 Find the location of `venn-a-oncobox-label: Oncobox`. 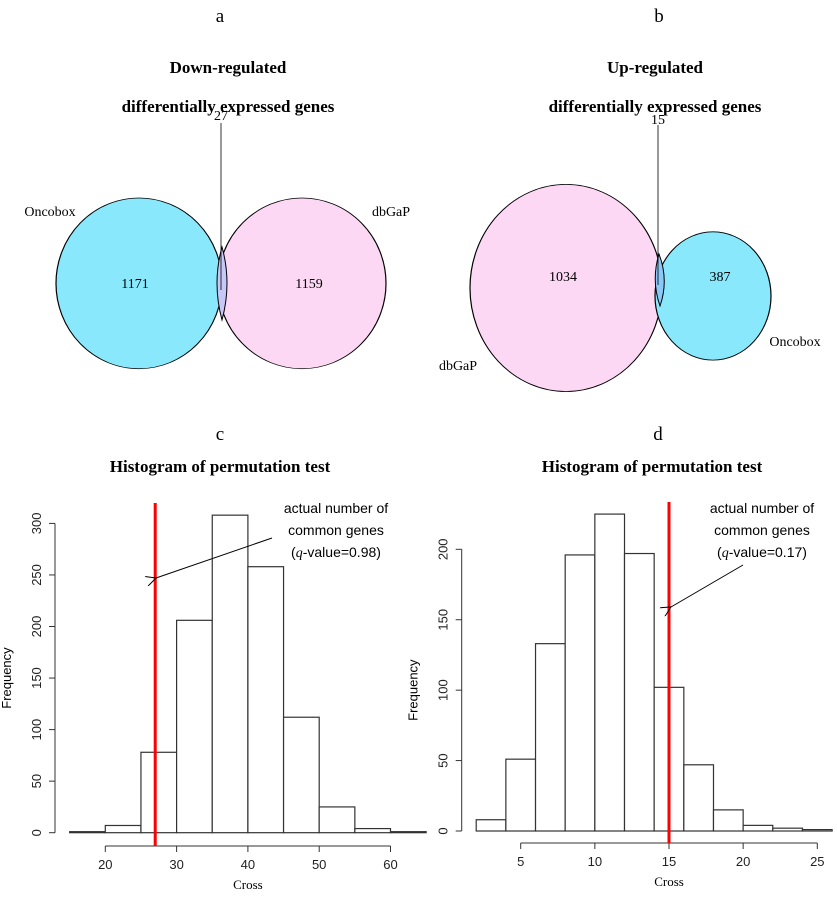

venn-a-oncobox-label: Oncobox is located at coordinates (49, 212).